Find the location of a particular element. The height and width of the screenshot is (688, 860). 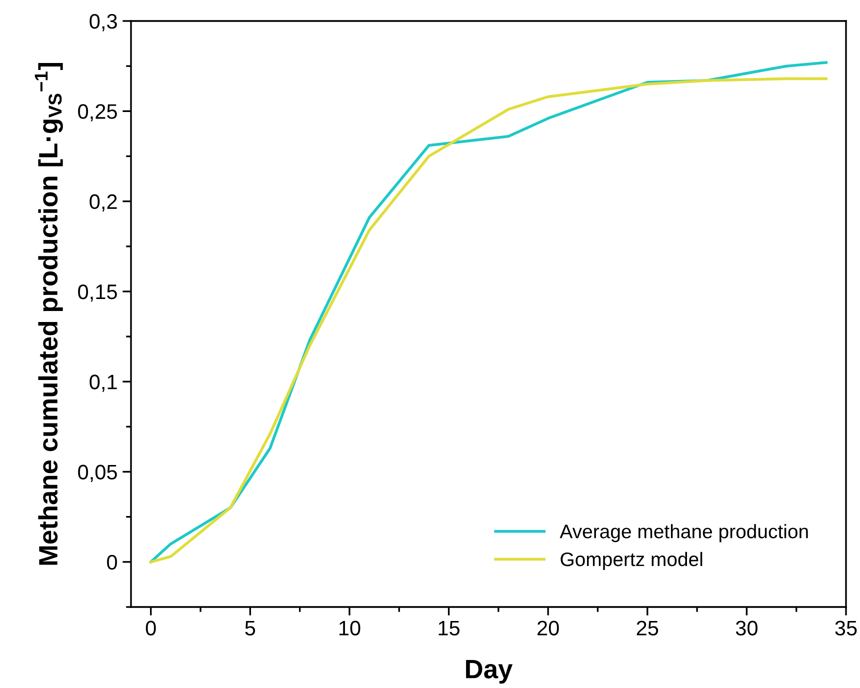

y-tick-label: 0,1 is located at coordinates (103, 383).